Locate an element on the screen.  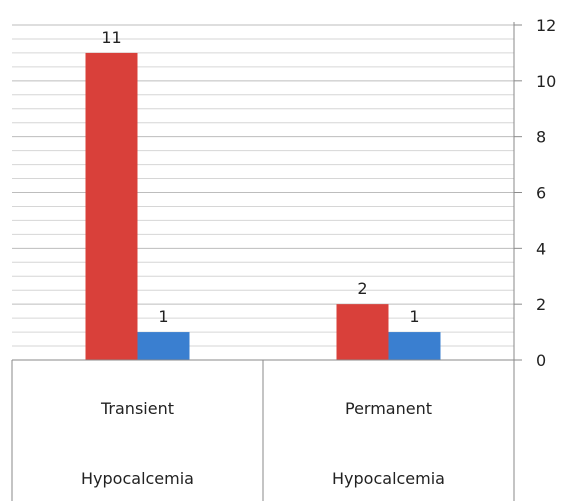
y-axis: 0 2 4 6 8 10 12 is located at coordinates (534, 193).